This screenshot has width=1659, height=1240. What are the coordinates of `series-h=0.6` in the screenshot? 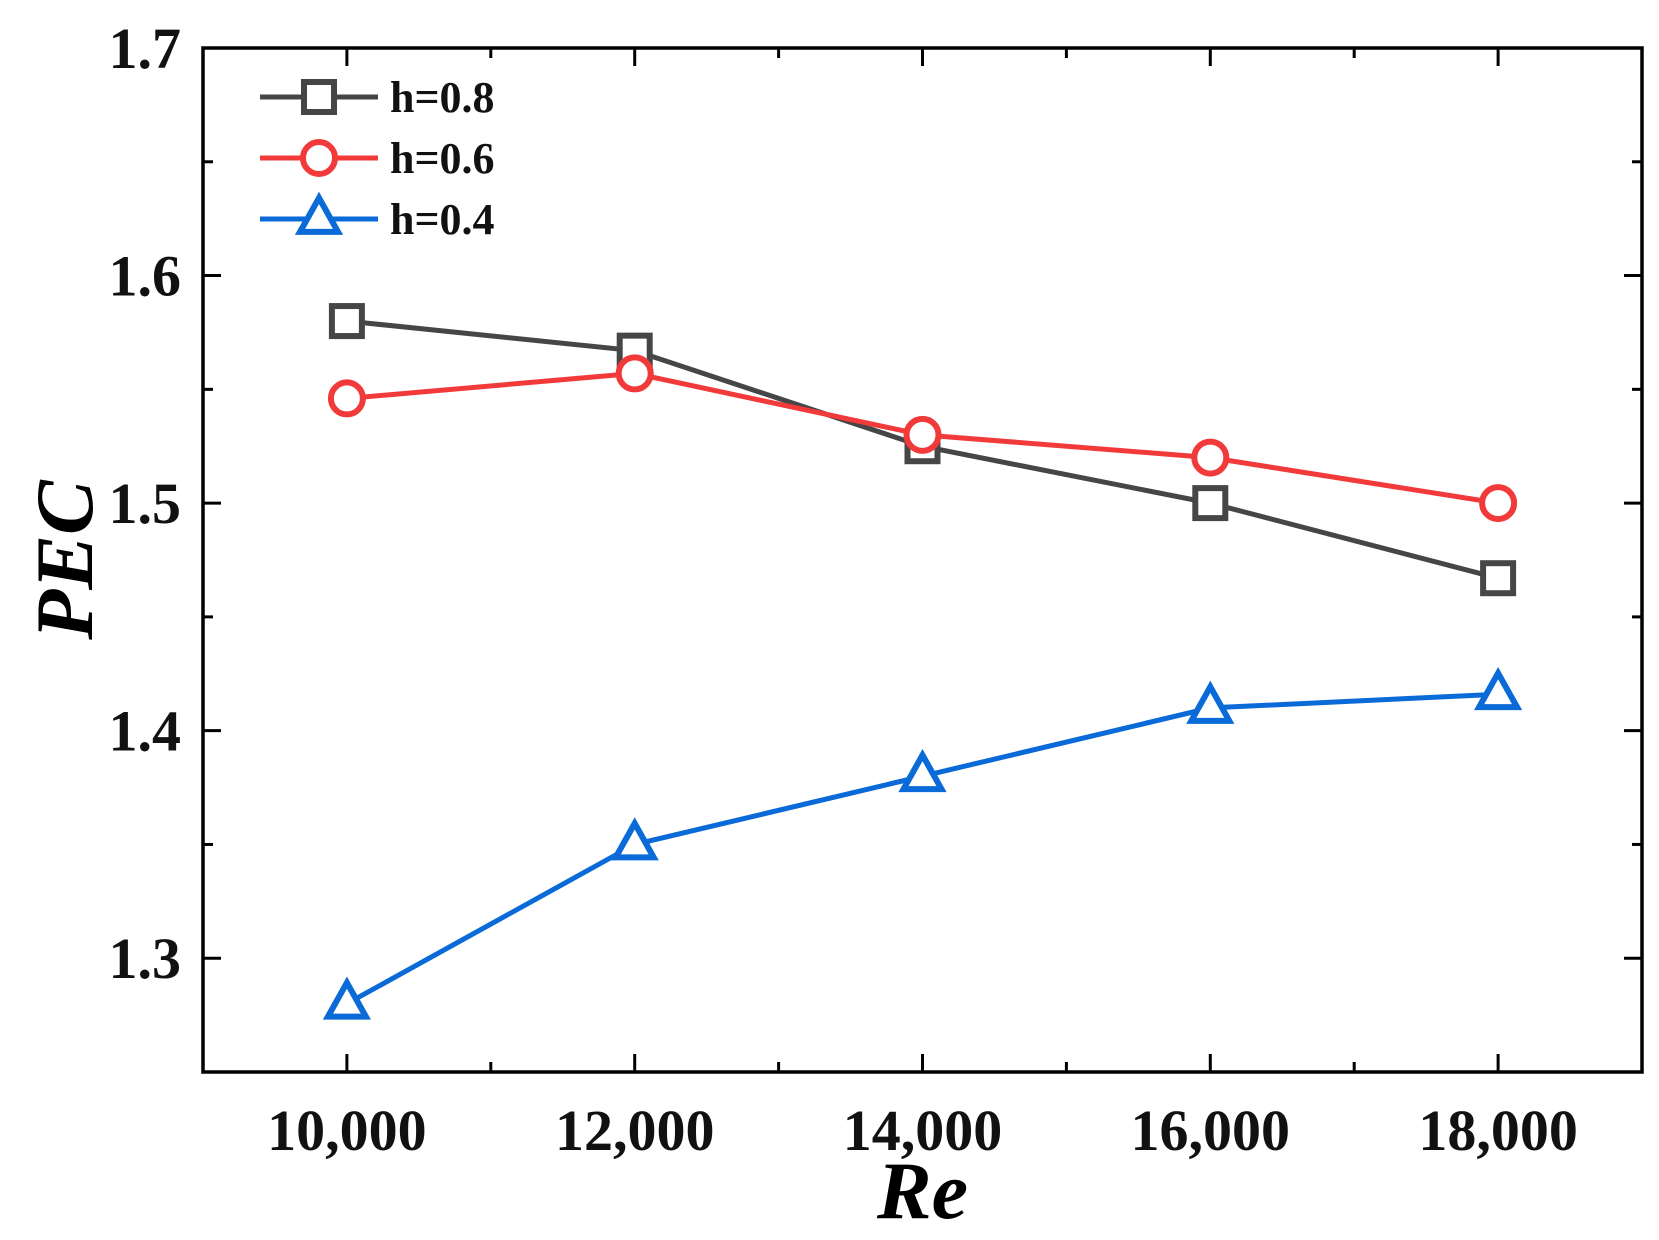 It's located at (922, 438).